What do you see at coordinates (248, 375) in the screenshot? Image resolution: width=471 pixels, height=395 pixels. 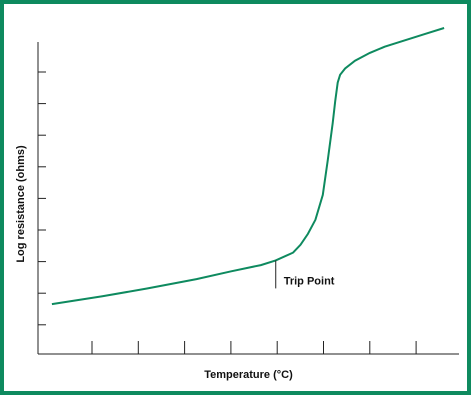 I see `x-axis-label: Temperature (°C)` at bounding box center [248, 375].